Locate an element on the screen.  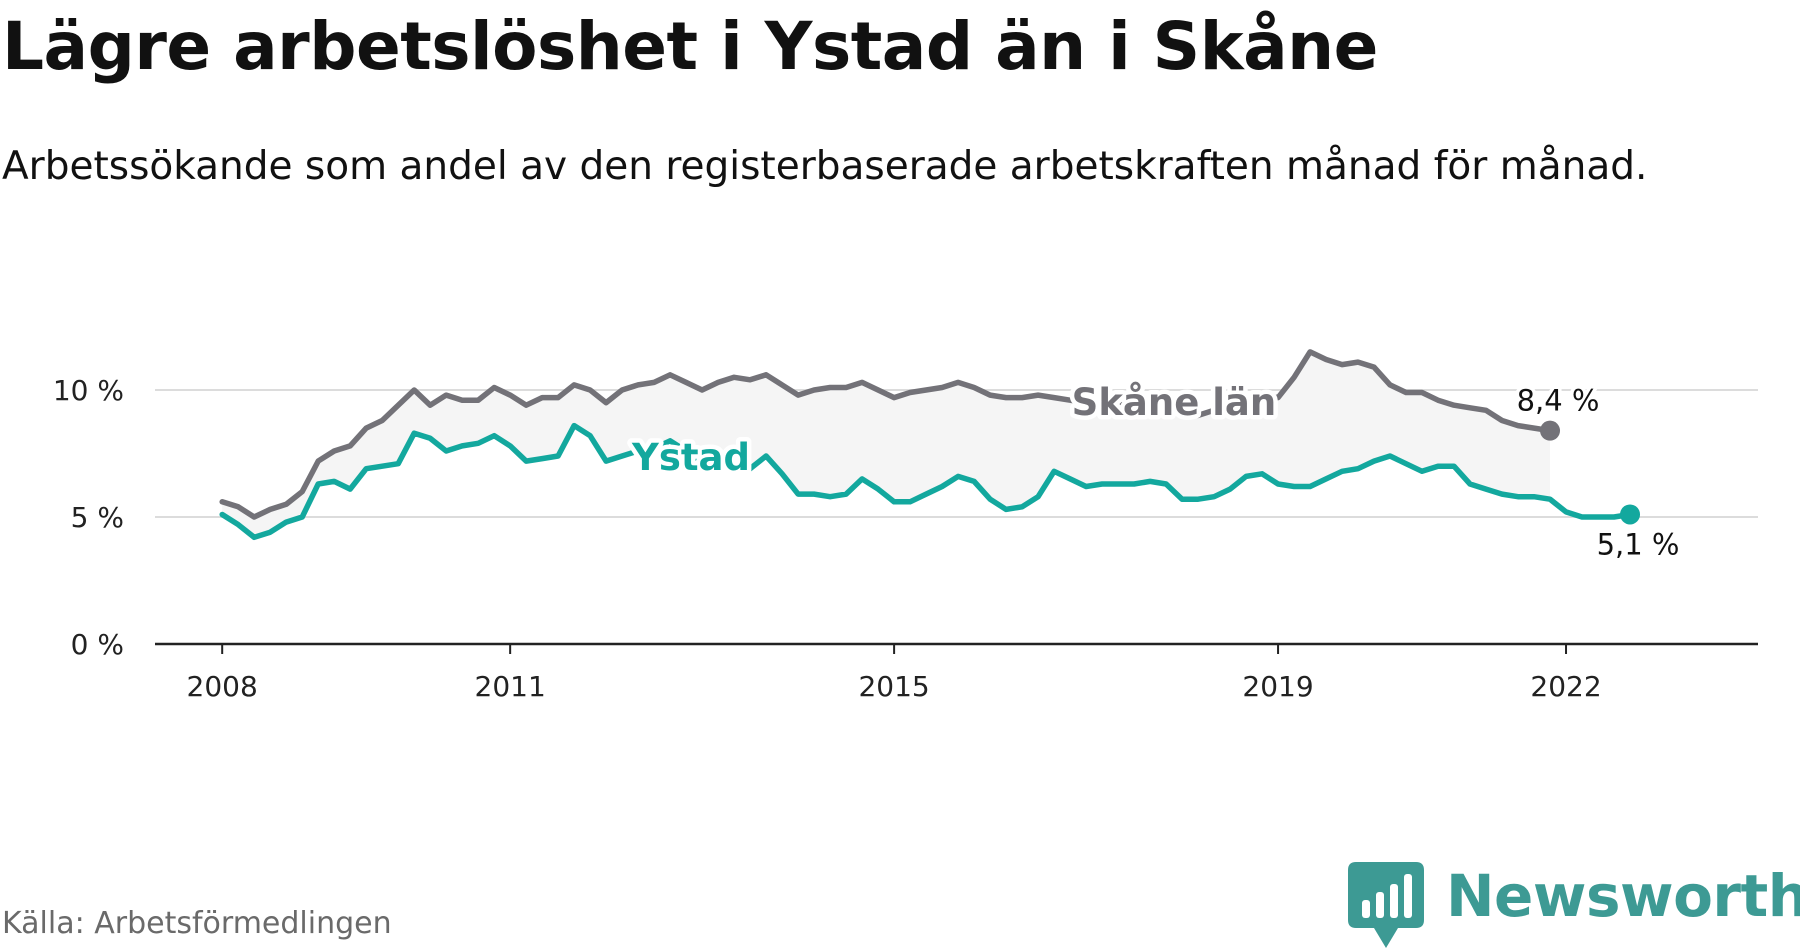
shaded-band is located at coordinates (886, 444).